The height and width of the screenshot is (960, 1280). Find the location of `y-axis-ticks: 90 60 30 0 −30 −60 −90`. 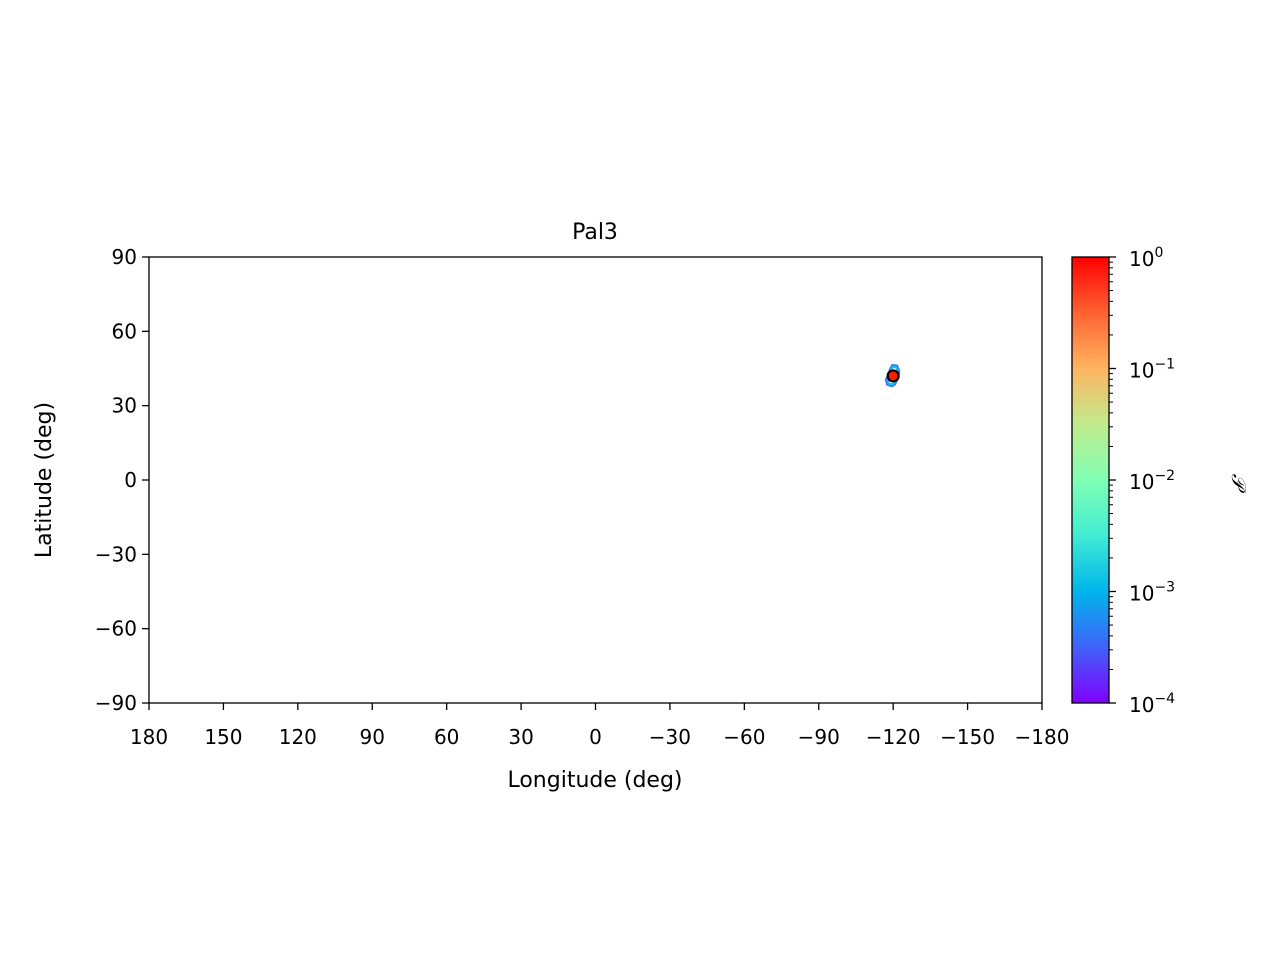

y-axis-ticks: 90 60 30 0 −30 −60 −90 is located at coordinates (122, 480).